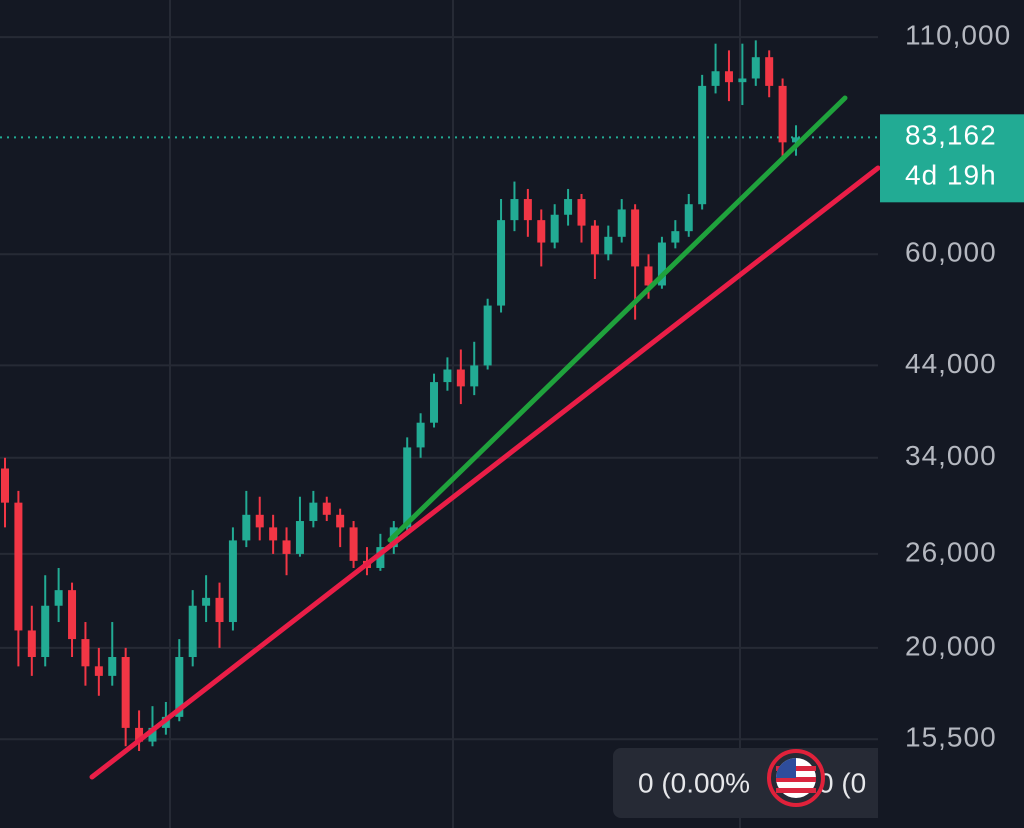 This screenshot has height=828, width=1024. What do you see at coordinates (694, 782) in the screenshot?
I see `status-change: 0 (0.00%` at bounding box center [694, 782].